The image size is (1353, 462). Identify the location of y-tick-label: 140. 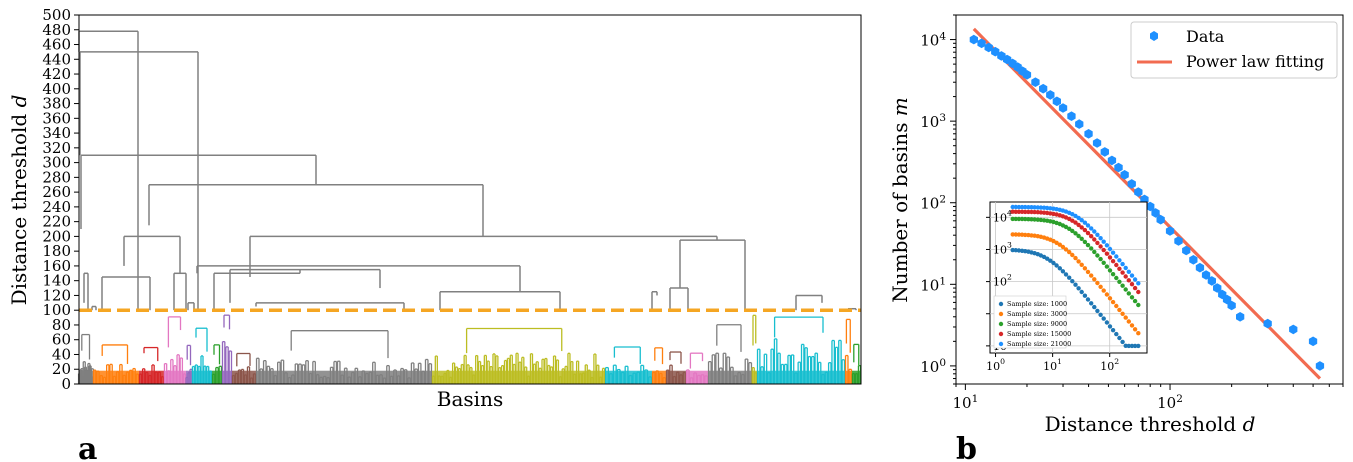
(56, 281).